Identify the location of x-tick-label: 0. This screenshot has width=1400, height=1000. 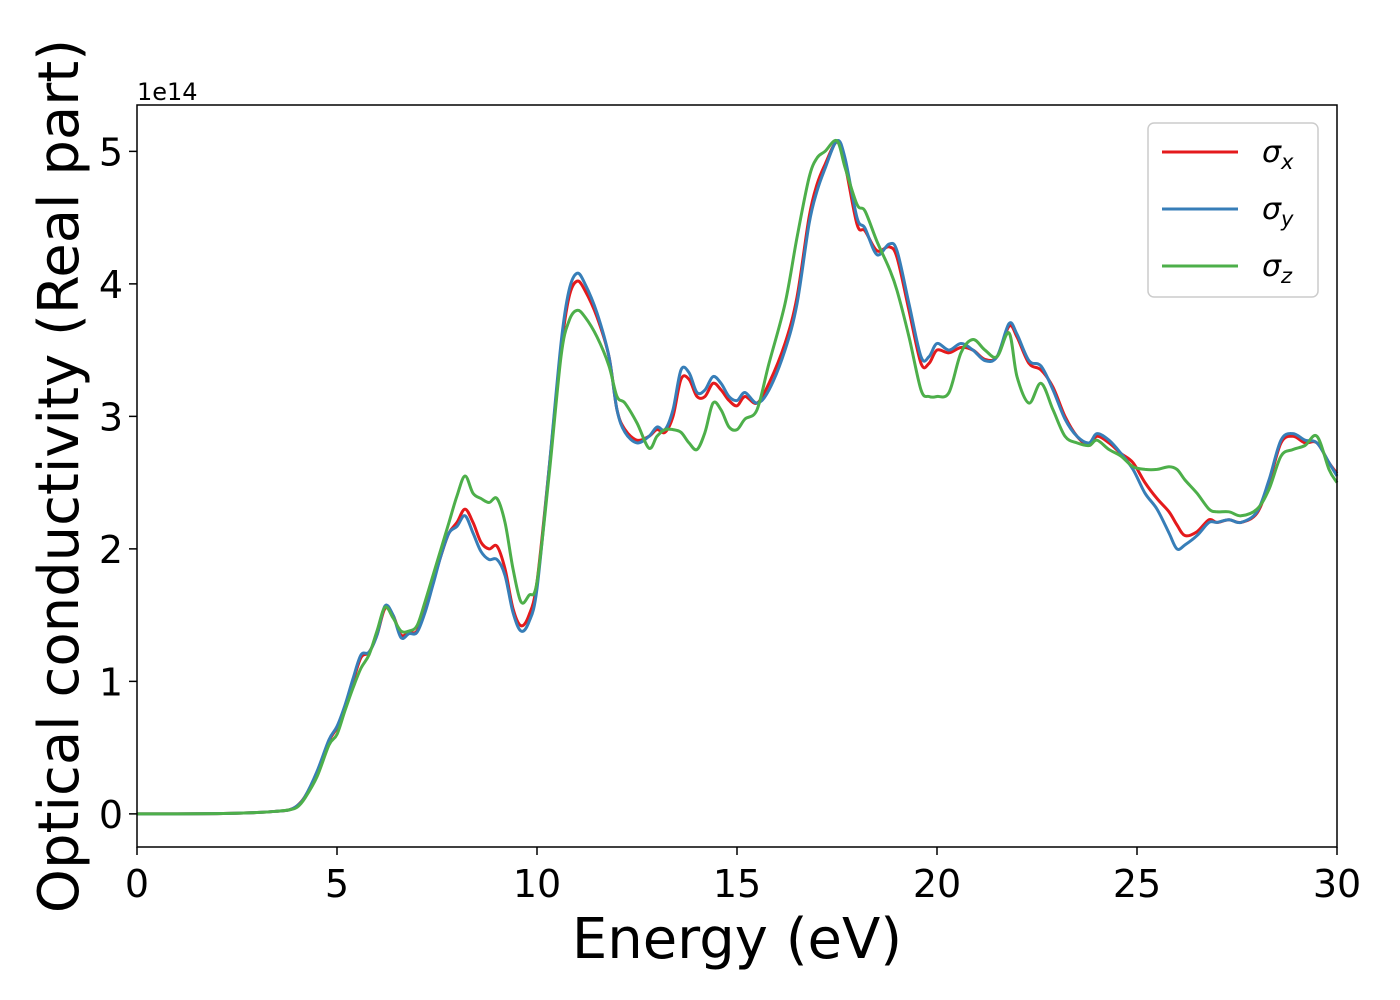
(137, 884).